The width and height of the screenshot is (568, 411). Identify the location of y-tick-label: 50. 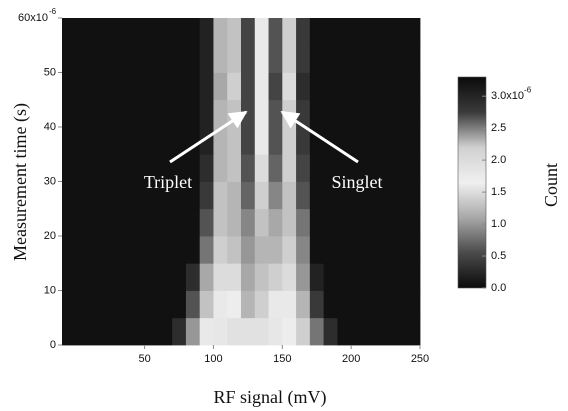
(50, 72).